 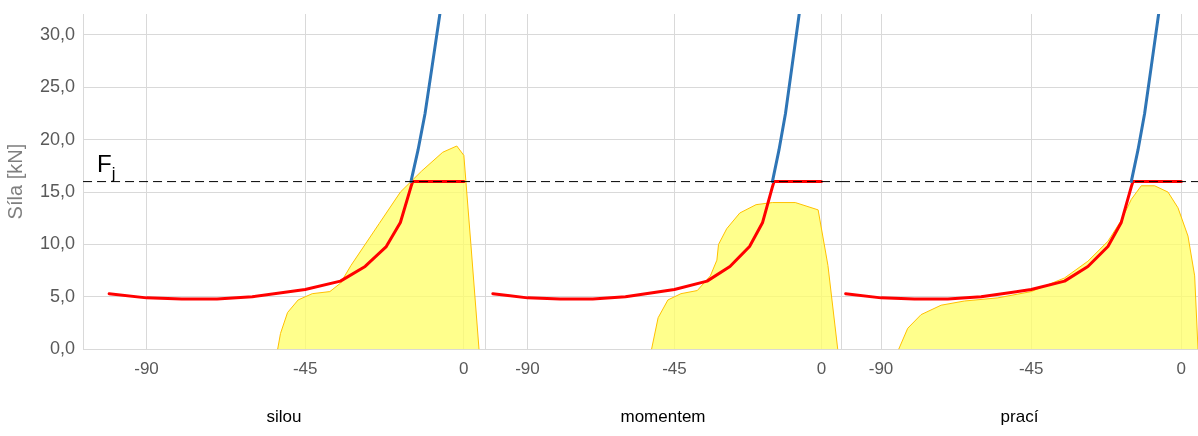 I want to click on y-tick-label: 15,0, so click(x=57, y=191).